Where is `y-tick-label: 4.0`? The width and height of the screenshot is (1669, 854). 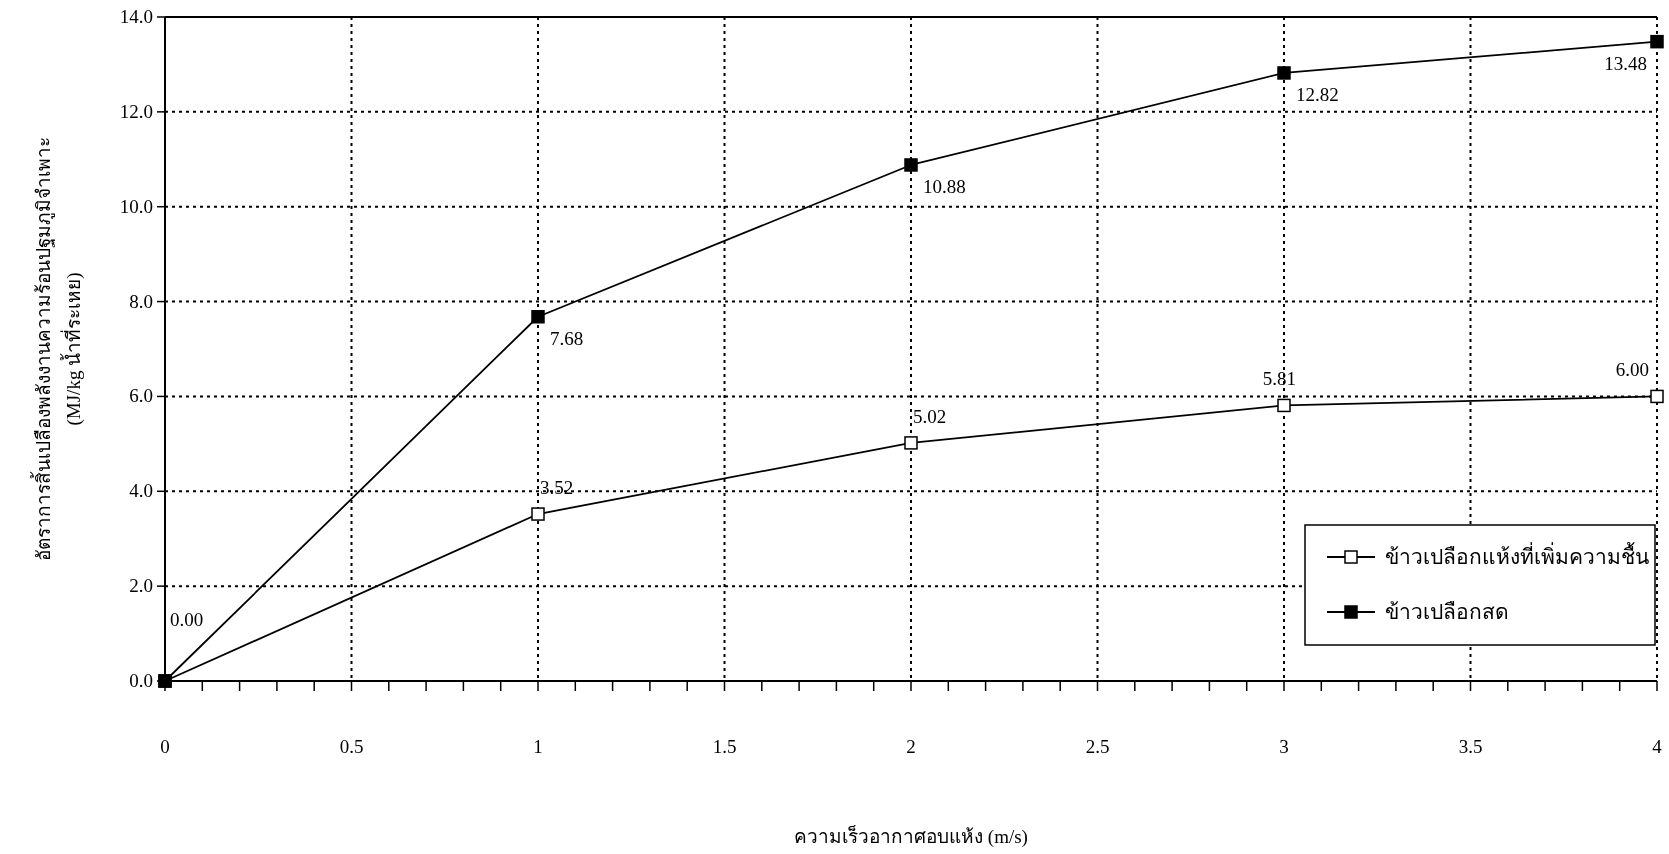 y-tick-label: 4.0 is located at coordinates (141, 491).